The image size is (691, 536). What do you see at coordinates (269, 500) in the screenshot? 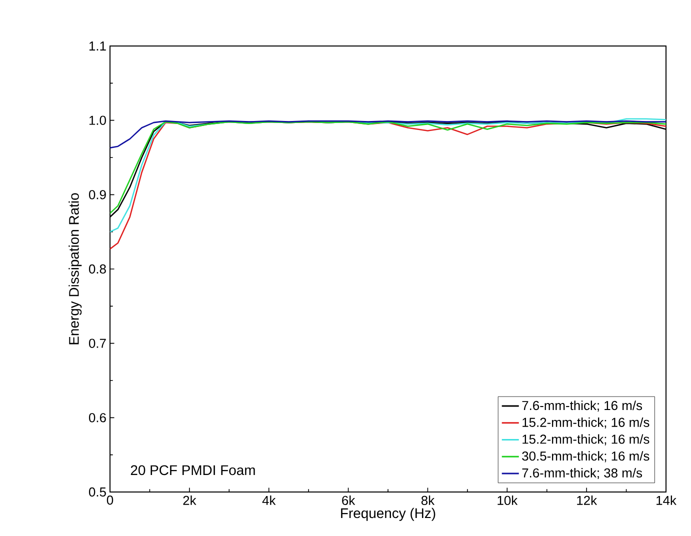
I see `x-tick-label: 4k` at bounding box center [269, 500].